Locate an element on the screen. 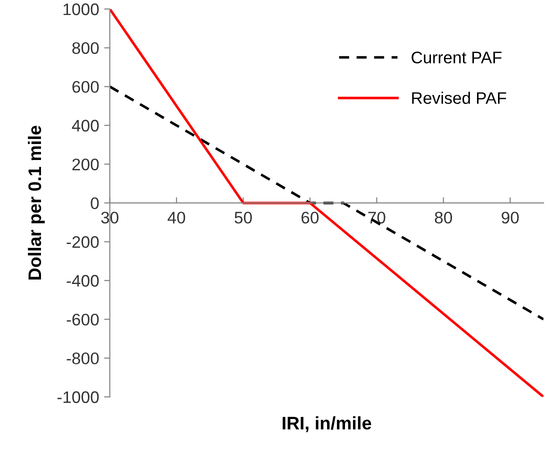  y-tick-label: -400 is located at coordinates (82, 280).